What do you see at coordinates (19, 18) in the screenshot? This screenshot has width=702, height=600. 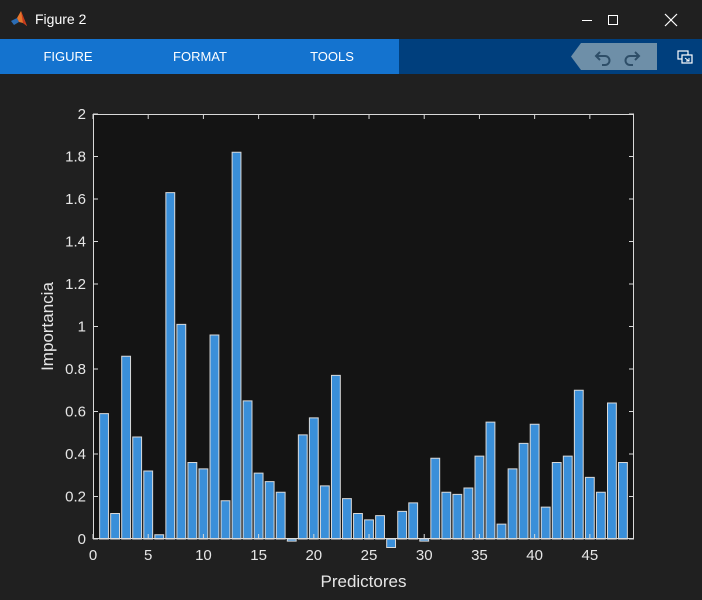 I see `matlab-icon` at bounding box center [19, 18].